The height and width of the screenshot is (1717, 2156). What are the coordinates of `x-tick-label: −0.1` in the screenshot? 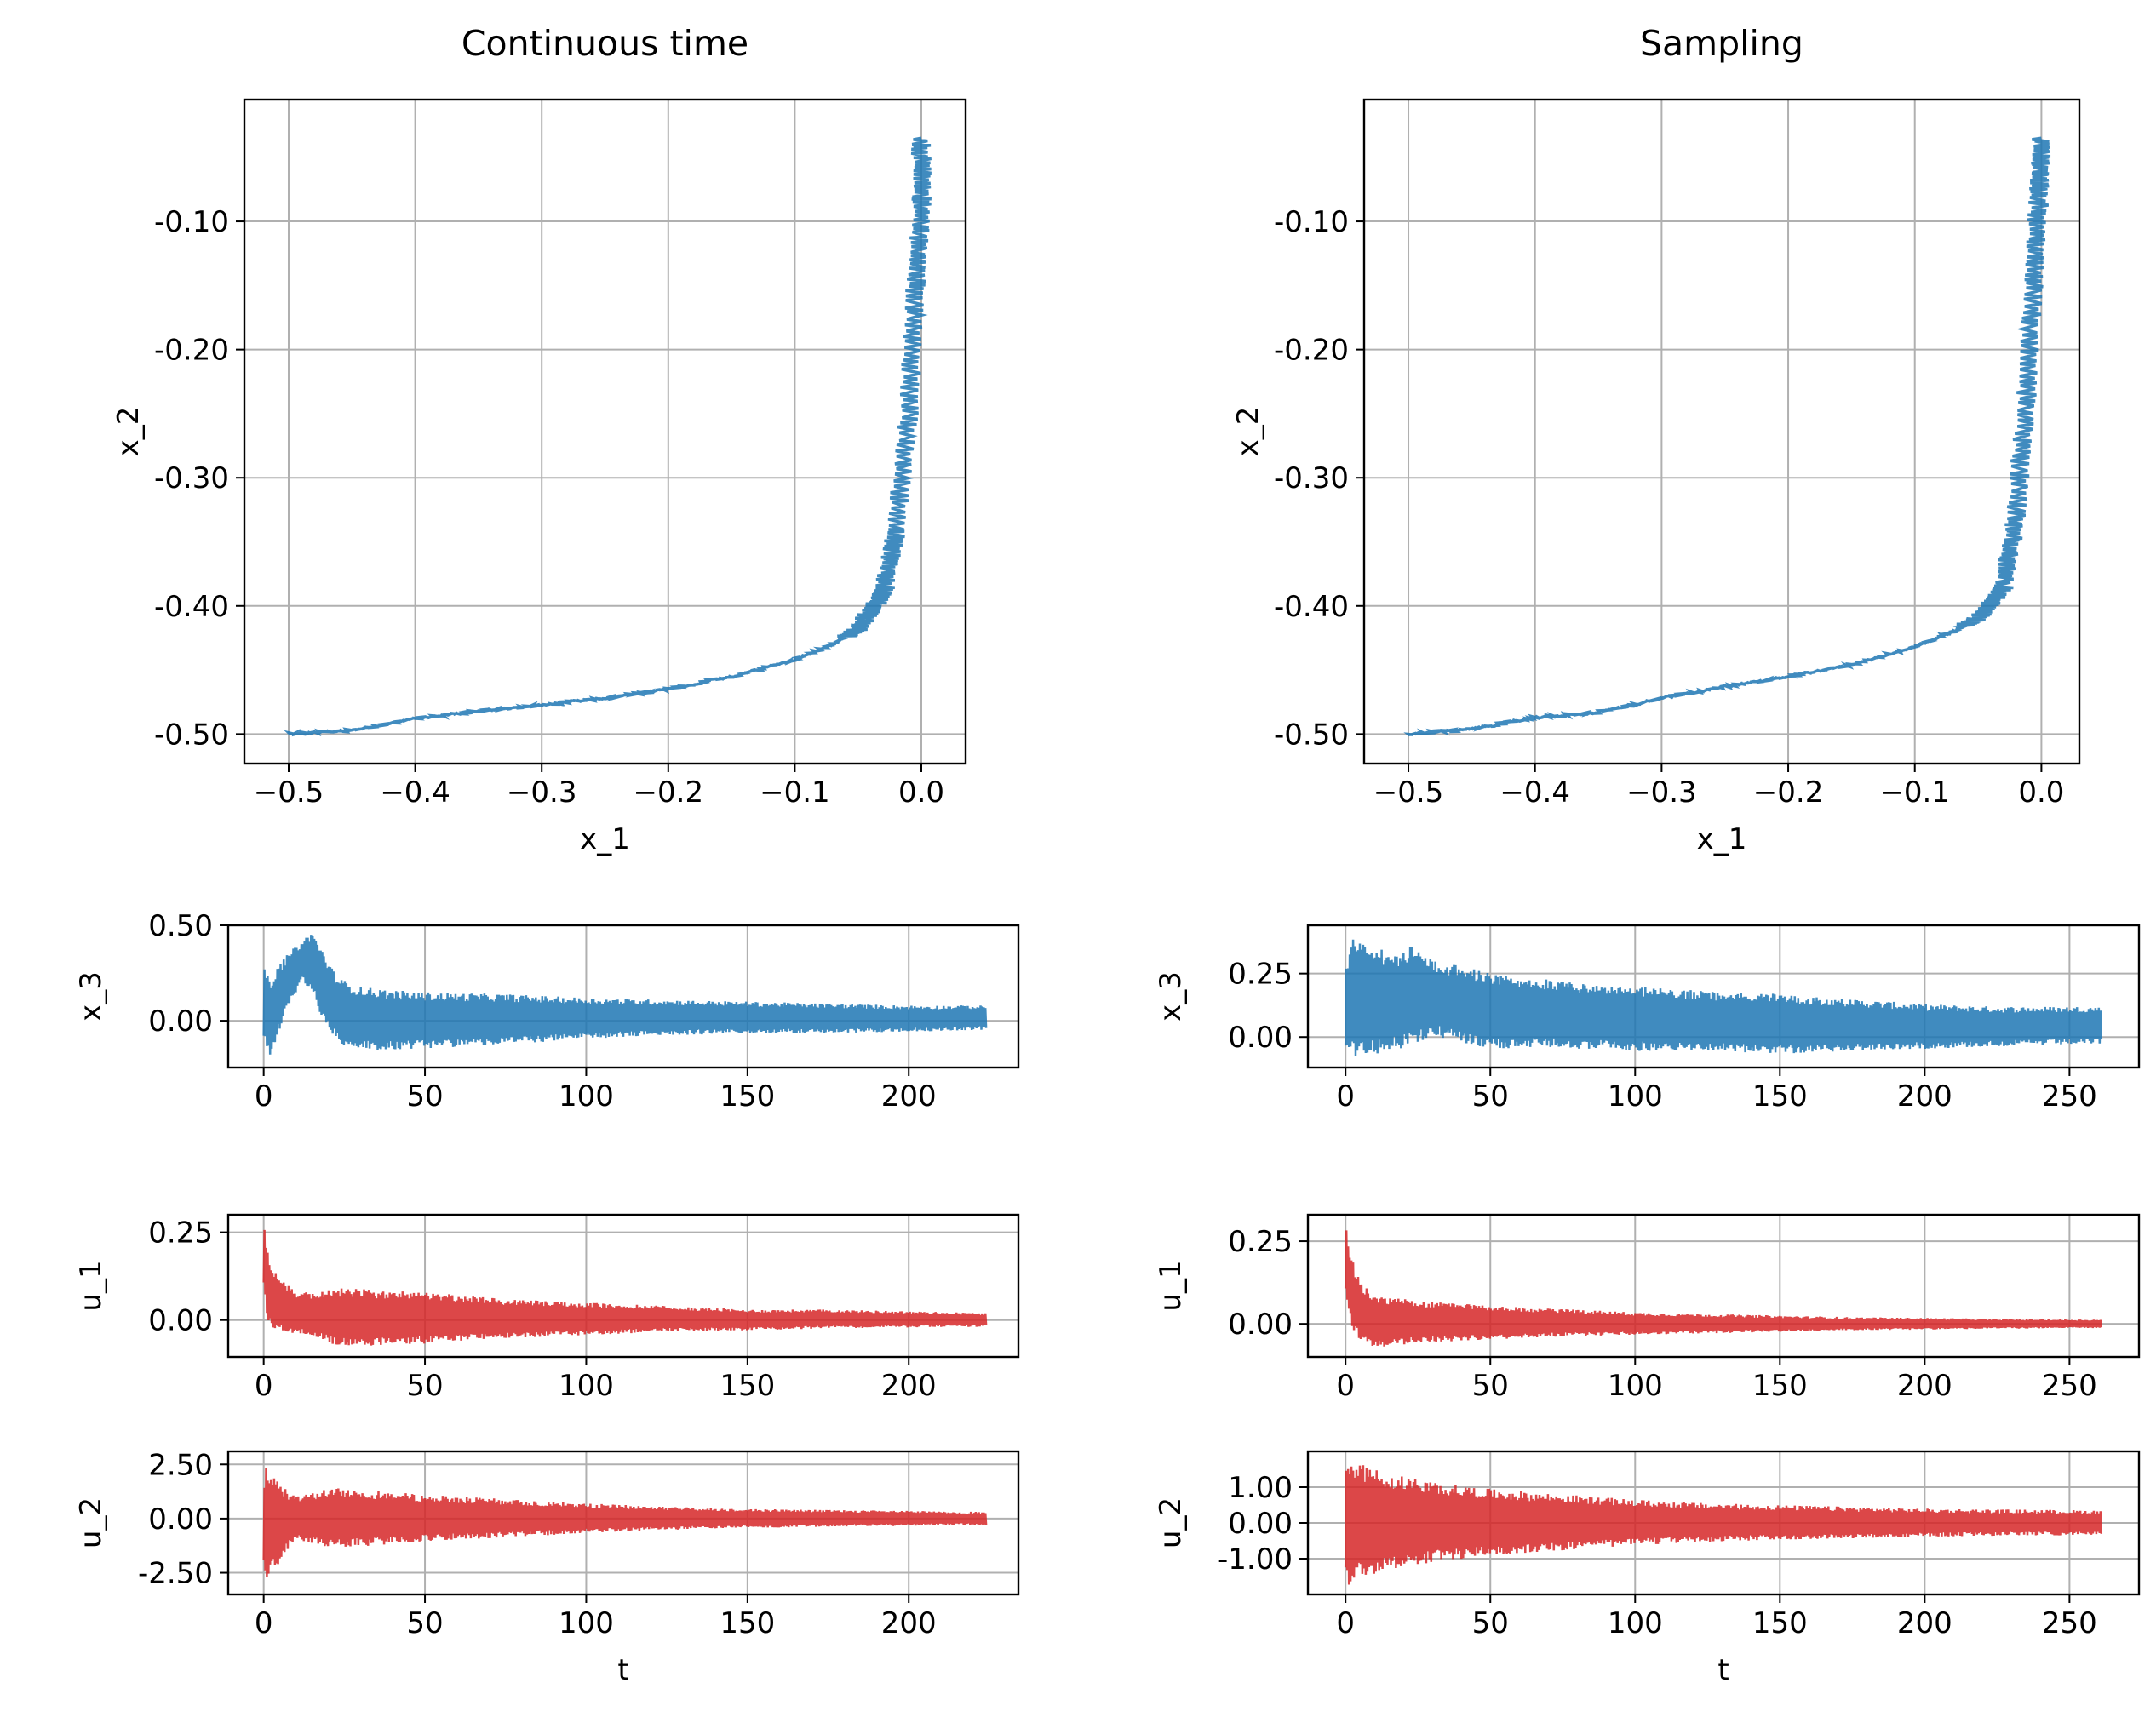 It's located at (795, 793).